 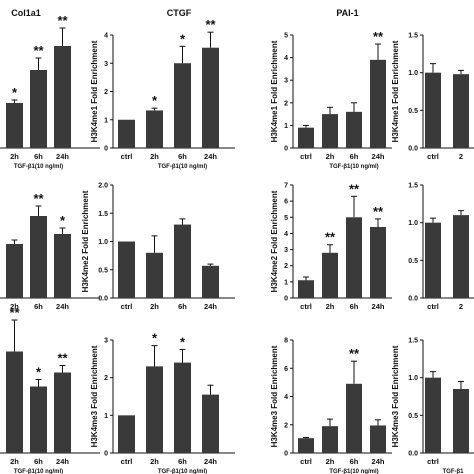 I want to click on panel-1-ytick-label-4: 4, so click(x=106, y=36).